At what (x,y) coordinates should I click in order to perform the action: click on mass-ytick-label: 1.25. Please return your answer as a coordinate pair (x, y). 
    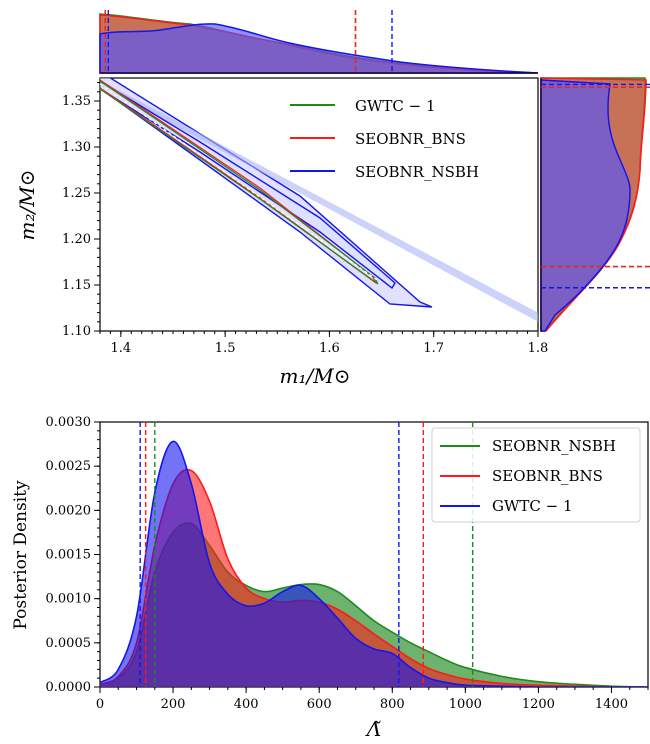
    Looking at the image, I should click on (76, 193).